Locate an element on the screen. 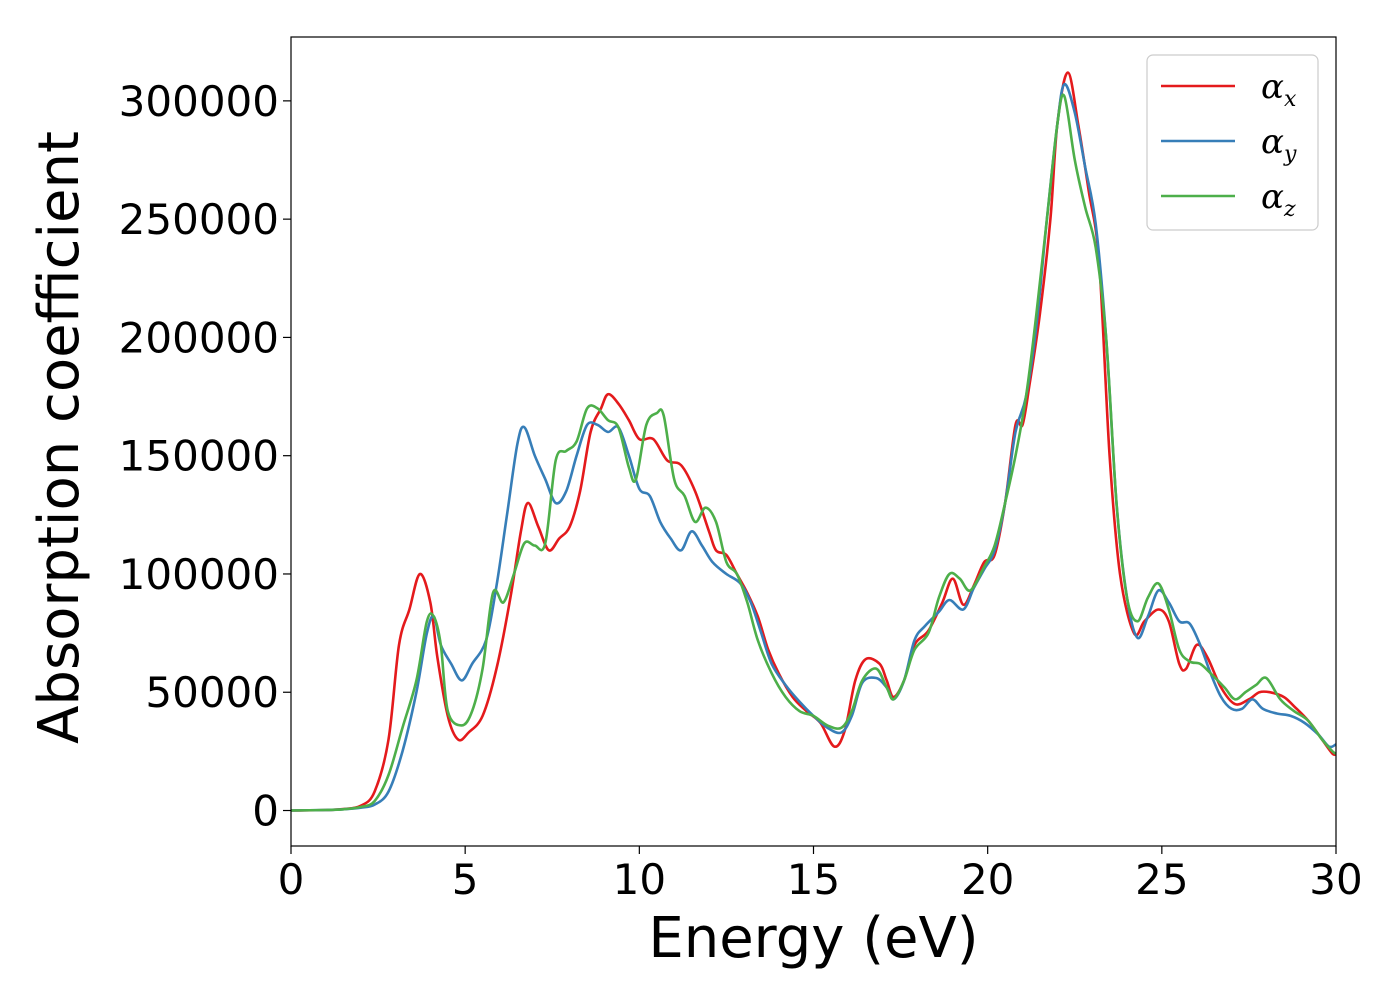 This screenshot has height=1000, width=1400. legend-label-subscript: x is located at coordinates (1290, 99).